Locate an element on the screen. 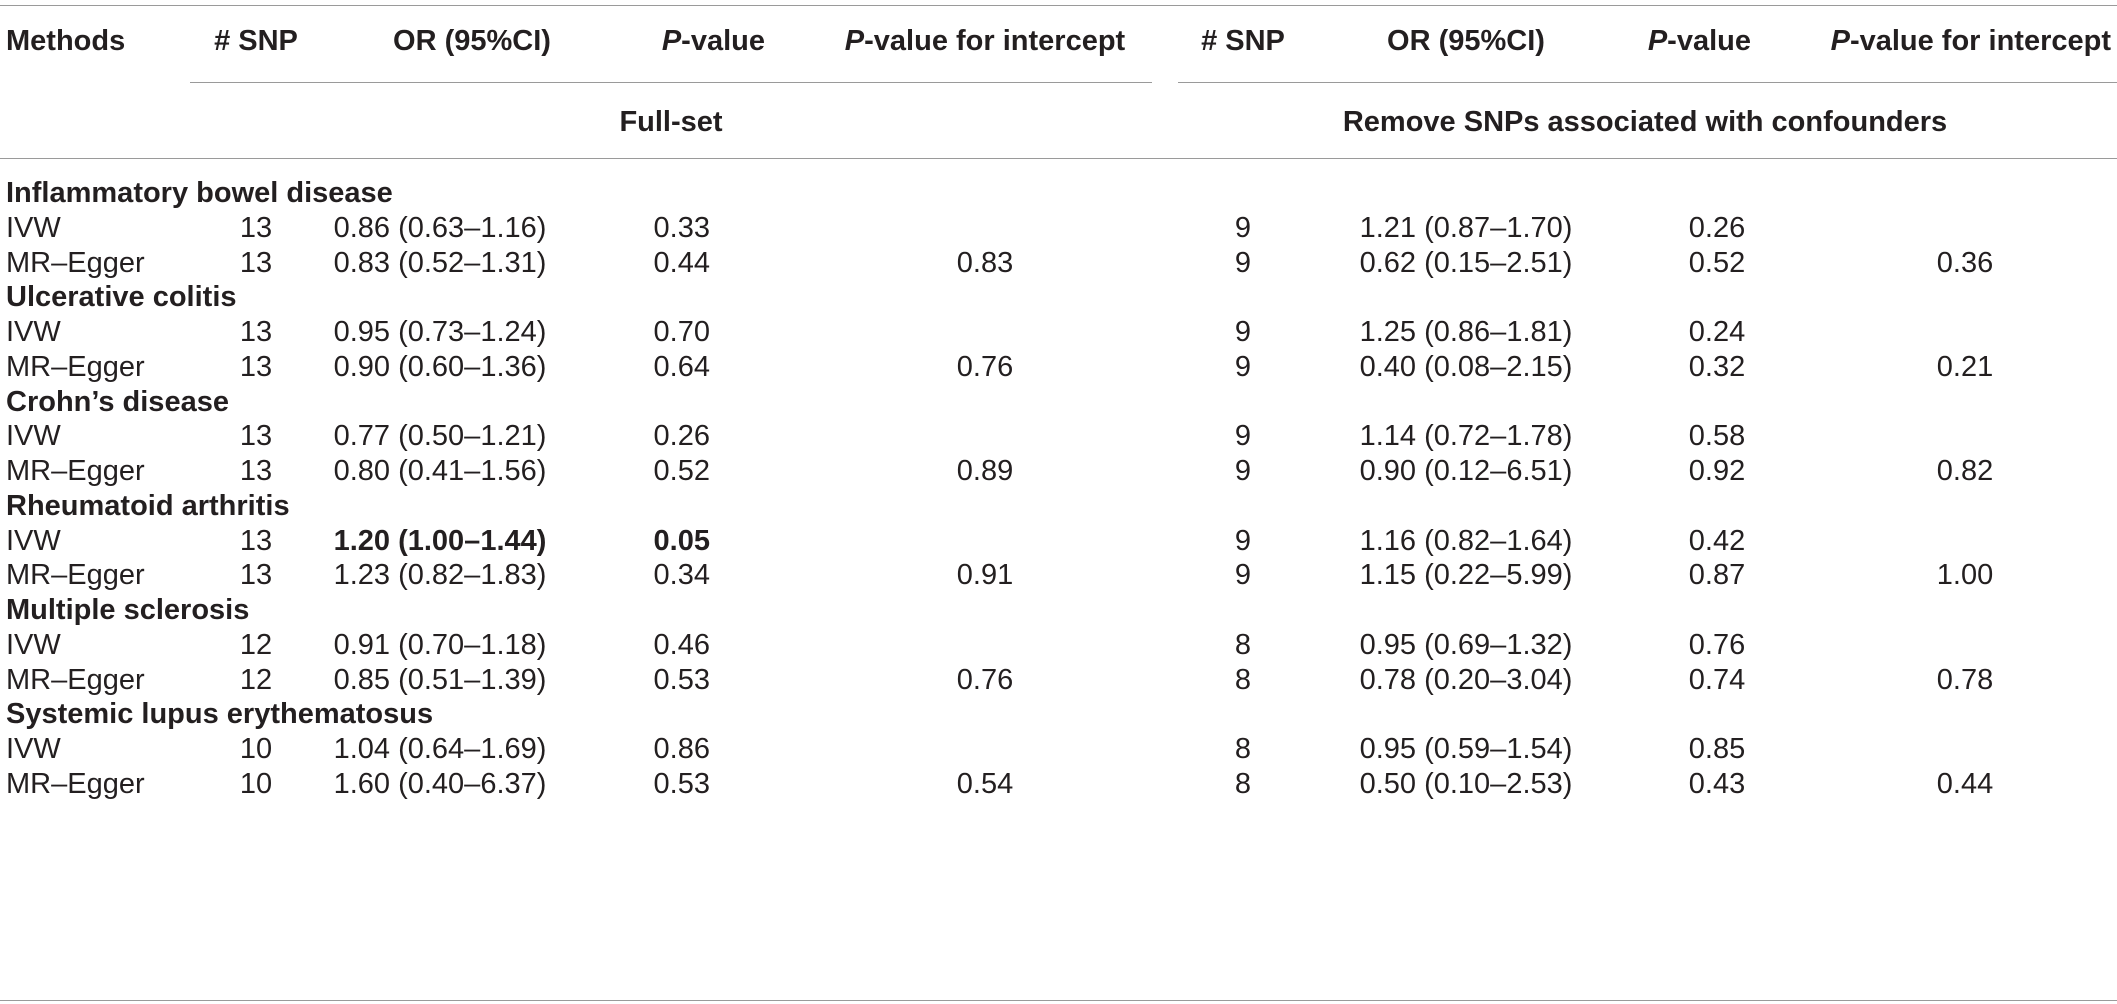 The height and width of the screenshot is (1004, 2117). removed-set-rule is located at coordinates (1647, 82).